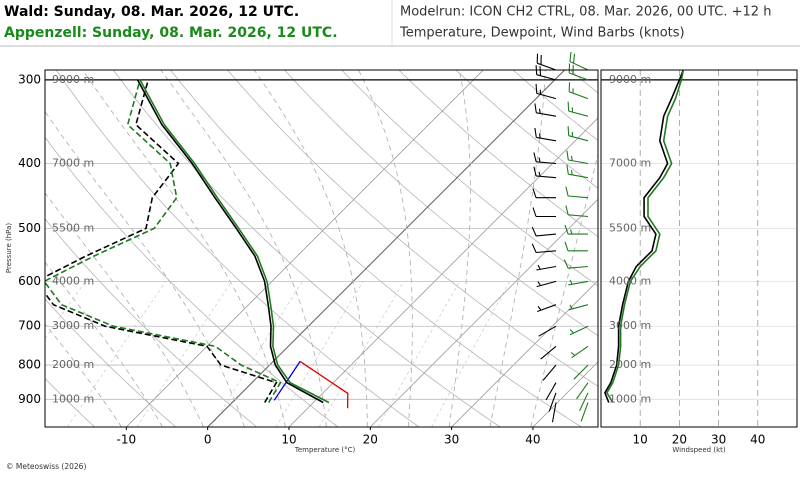  I want to click on y-tick-label: 700, so click(29, 326).